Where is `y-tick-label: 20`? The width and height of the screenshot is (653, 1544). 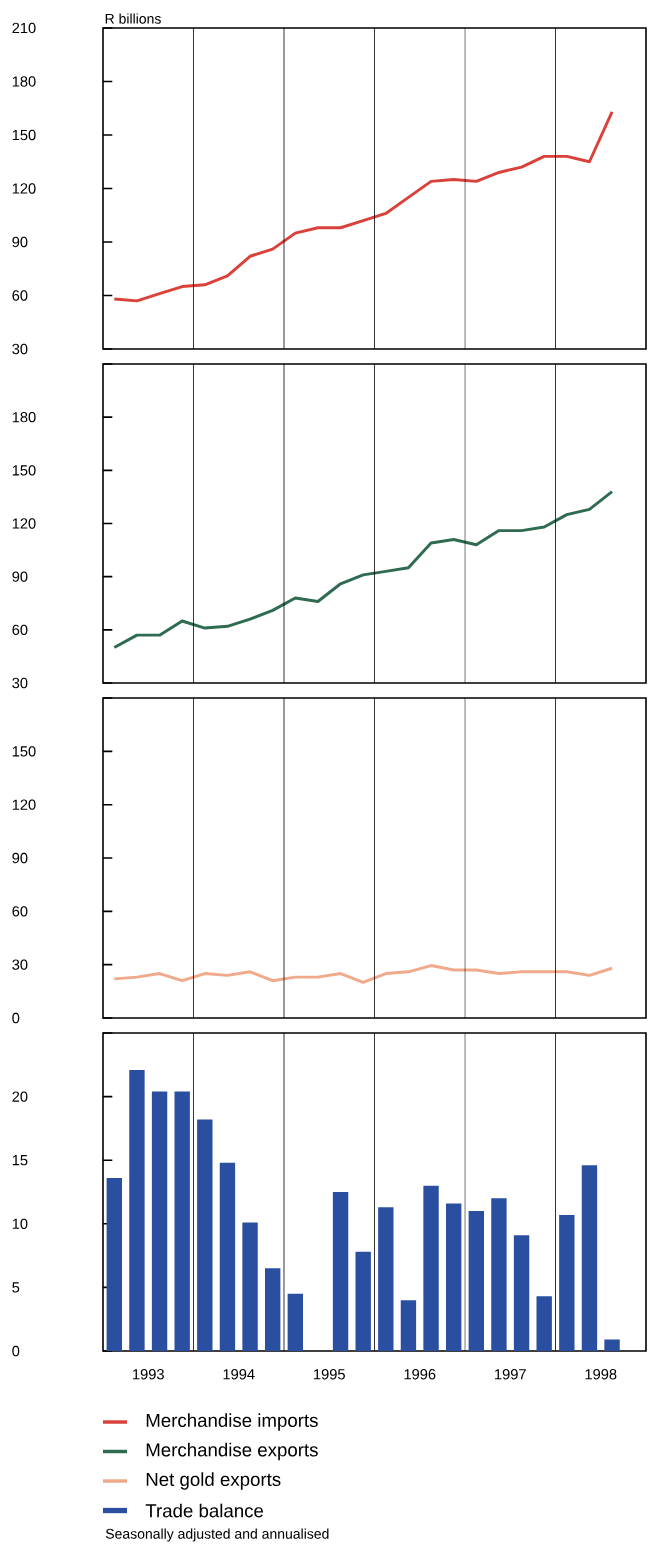
y-tick-label: 20 is located at coordinates (20, 1096).